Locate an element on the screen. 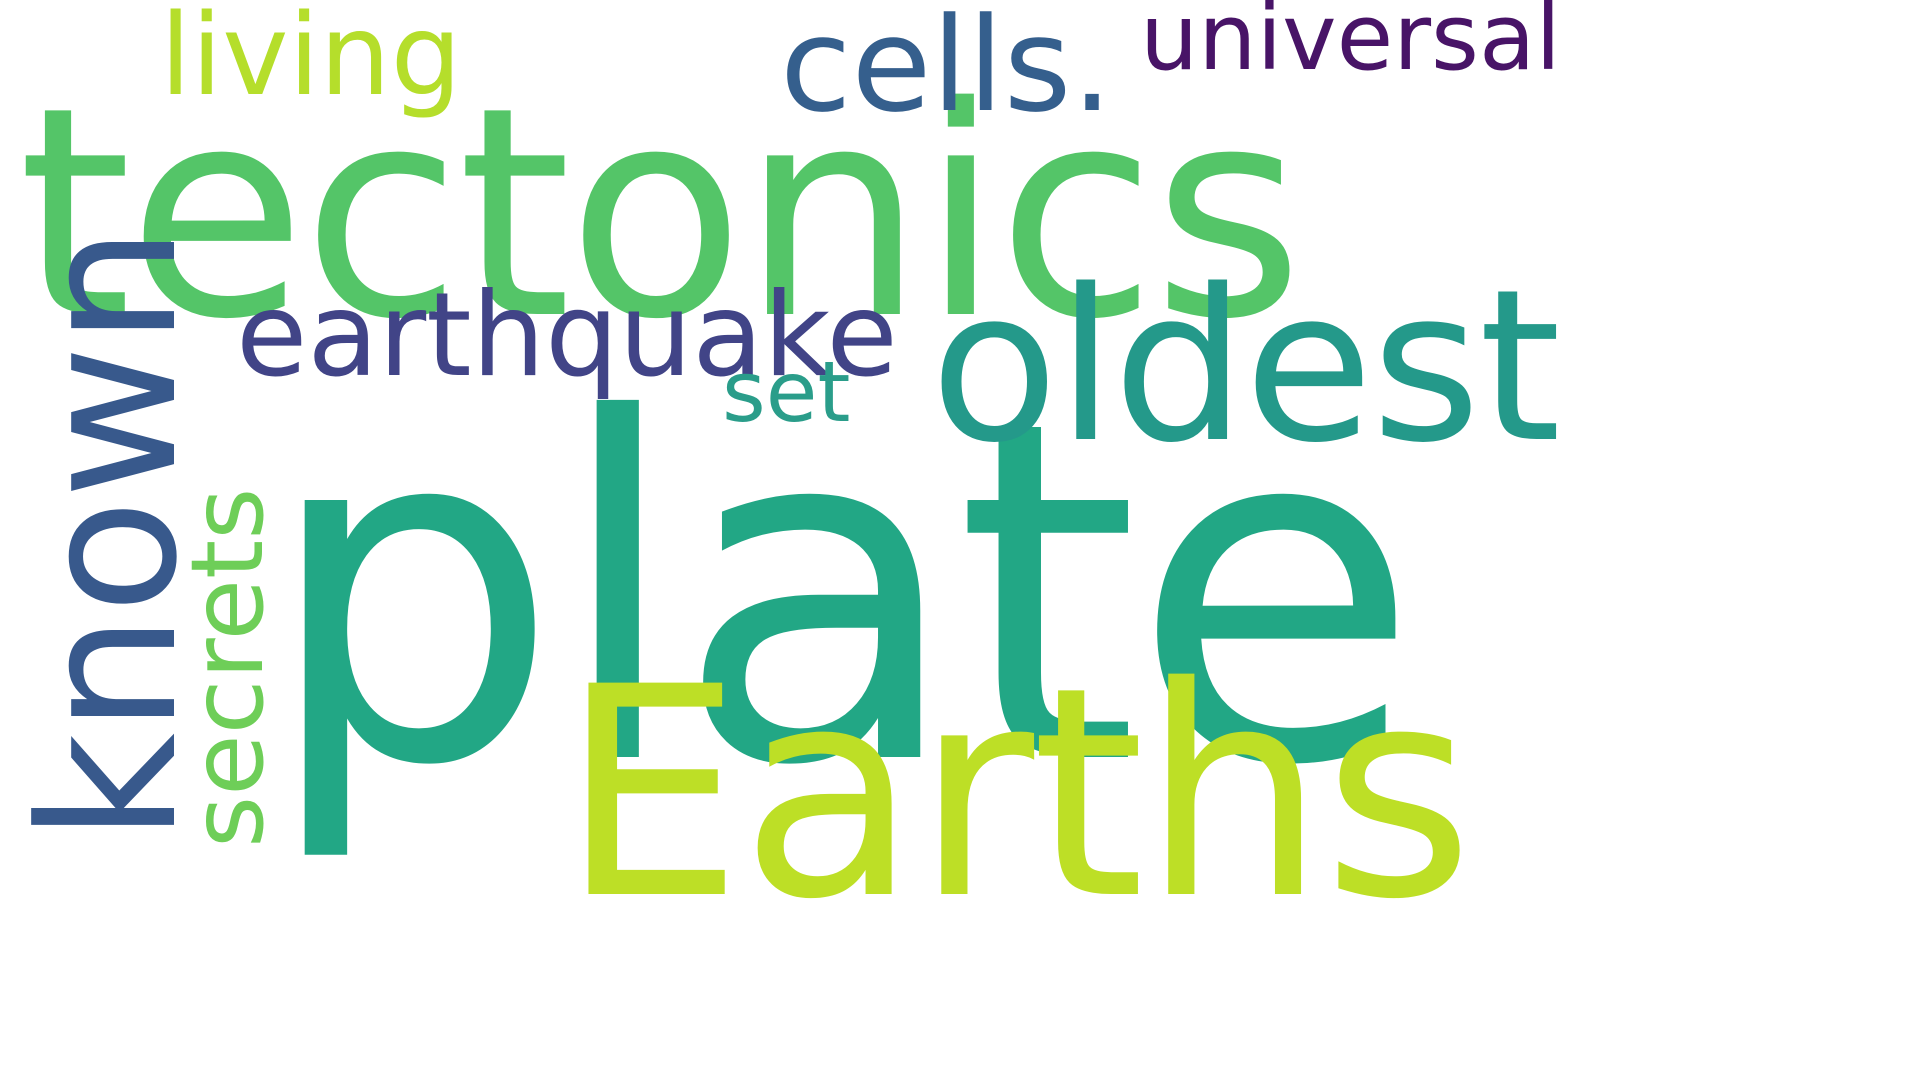 This screenshot has height=1080, width=1920. word-set: set is located at coordinates (786, 392).